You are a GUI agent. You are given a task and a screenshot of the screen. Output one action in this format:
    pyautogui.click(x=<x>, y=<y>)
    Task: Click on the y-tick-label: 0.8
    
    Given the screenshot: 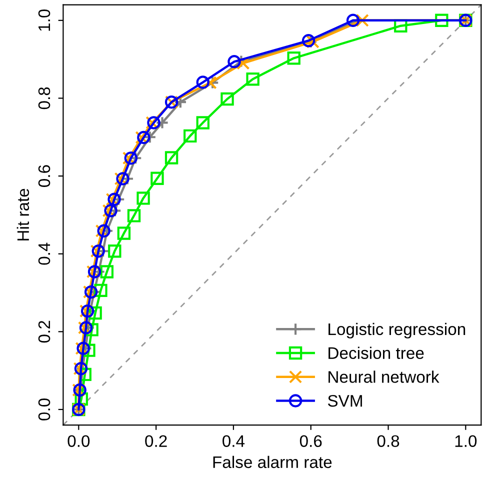 What is the action you would take?
    pyautogui.click(x=44, y=98)
    